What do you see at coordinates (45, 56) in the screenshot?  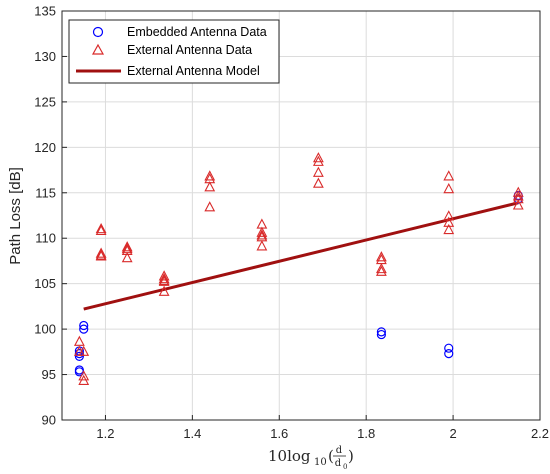 I see `y-tick-label: 130` at bounding box center [45, 56].